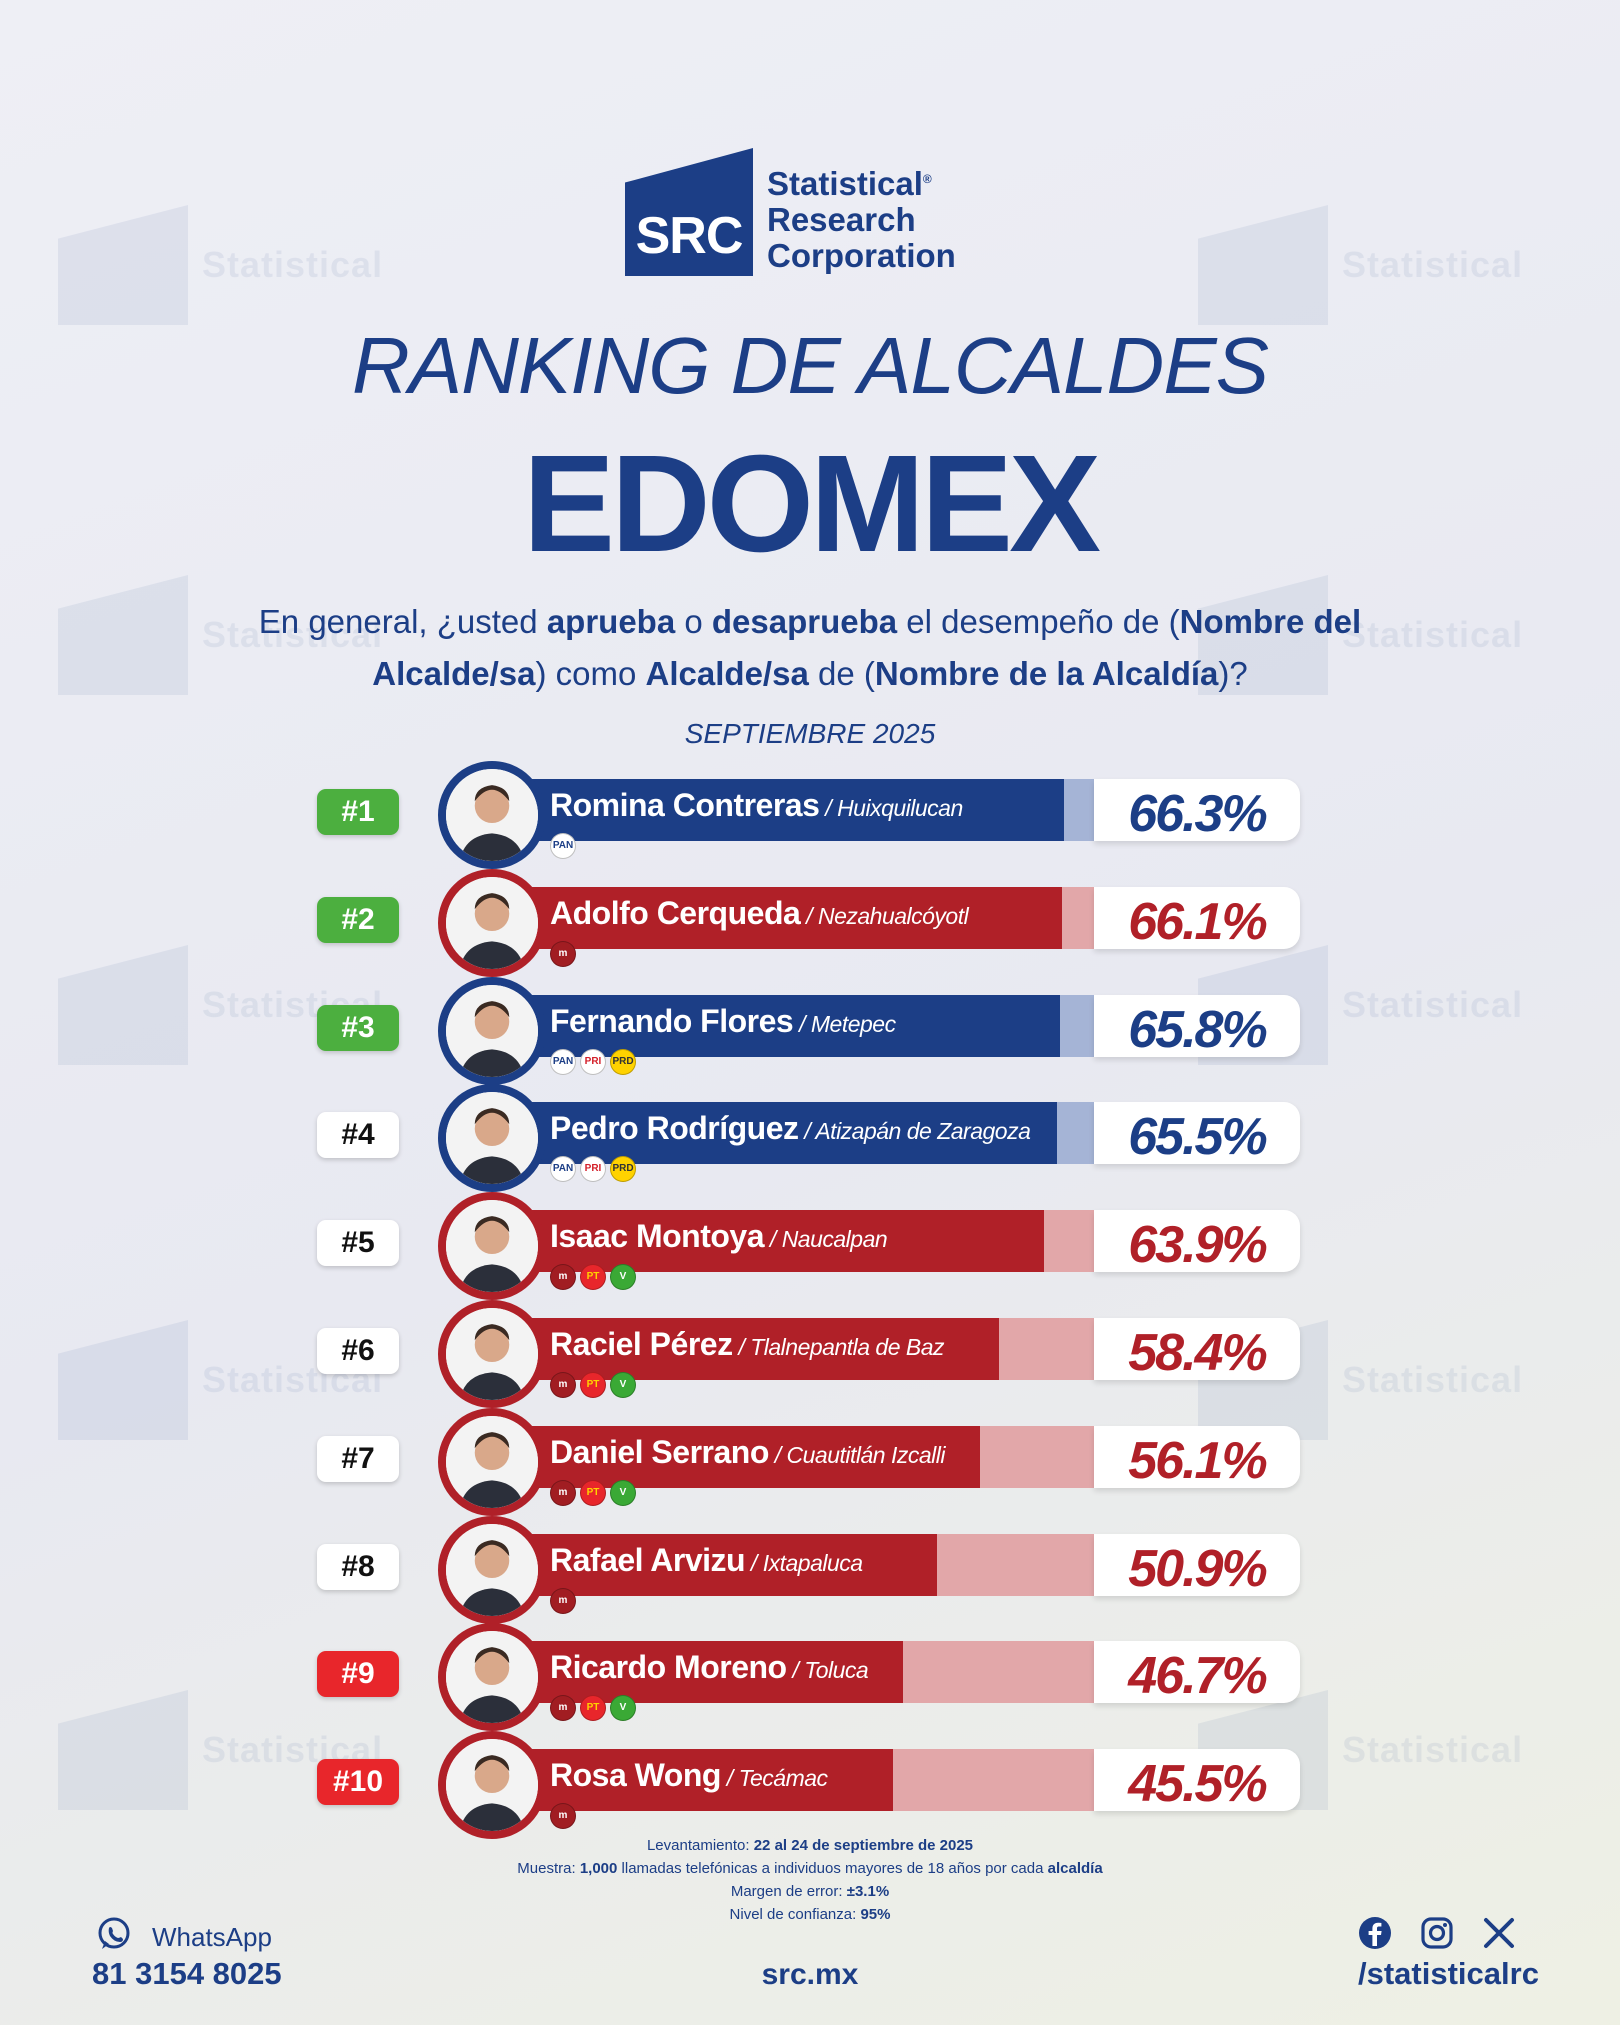  I want to click on mayor-name: Pedro Rodríguez, so click(674, 1128).